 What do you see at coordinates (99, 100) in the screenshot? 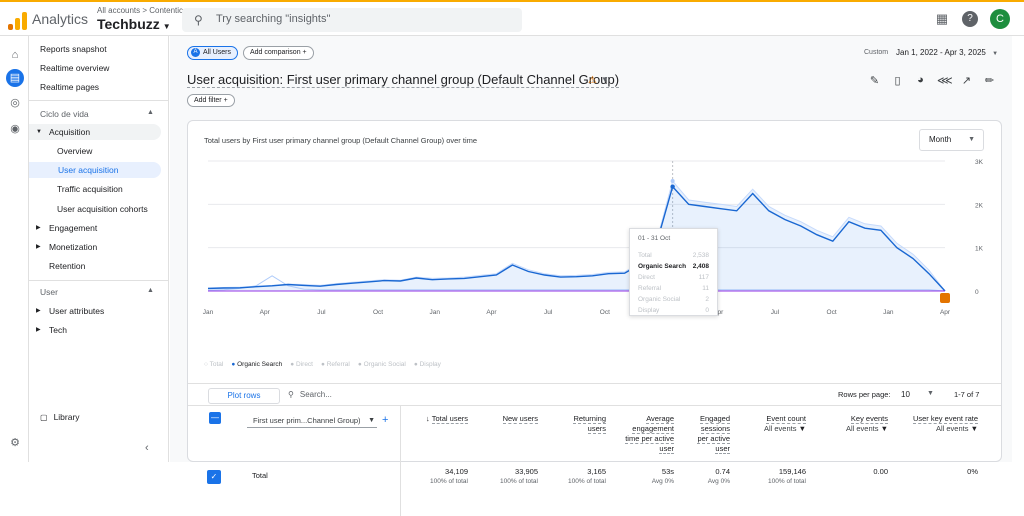
I see `divider` at bounding box center [99, 100].